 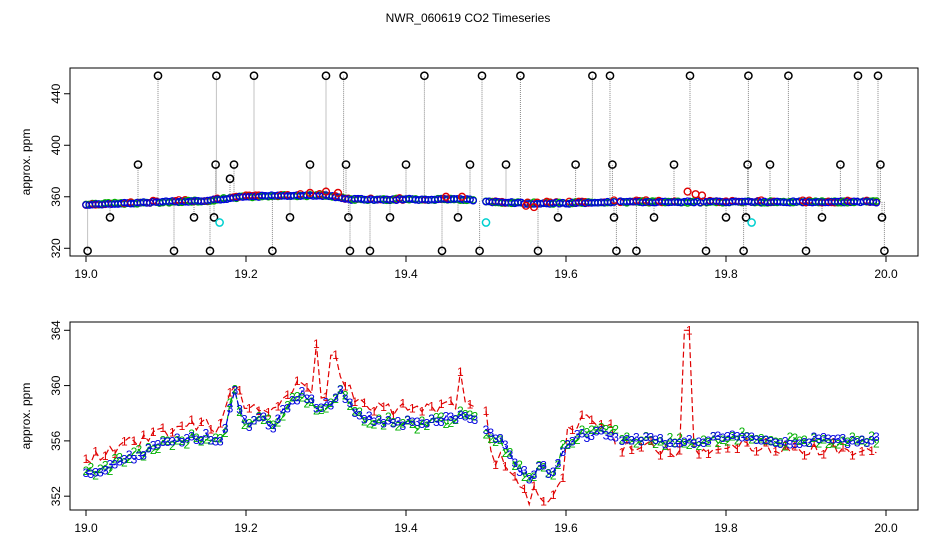 I want to click on x-tick-label: 19.4, so click(x=406, y=274).